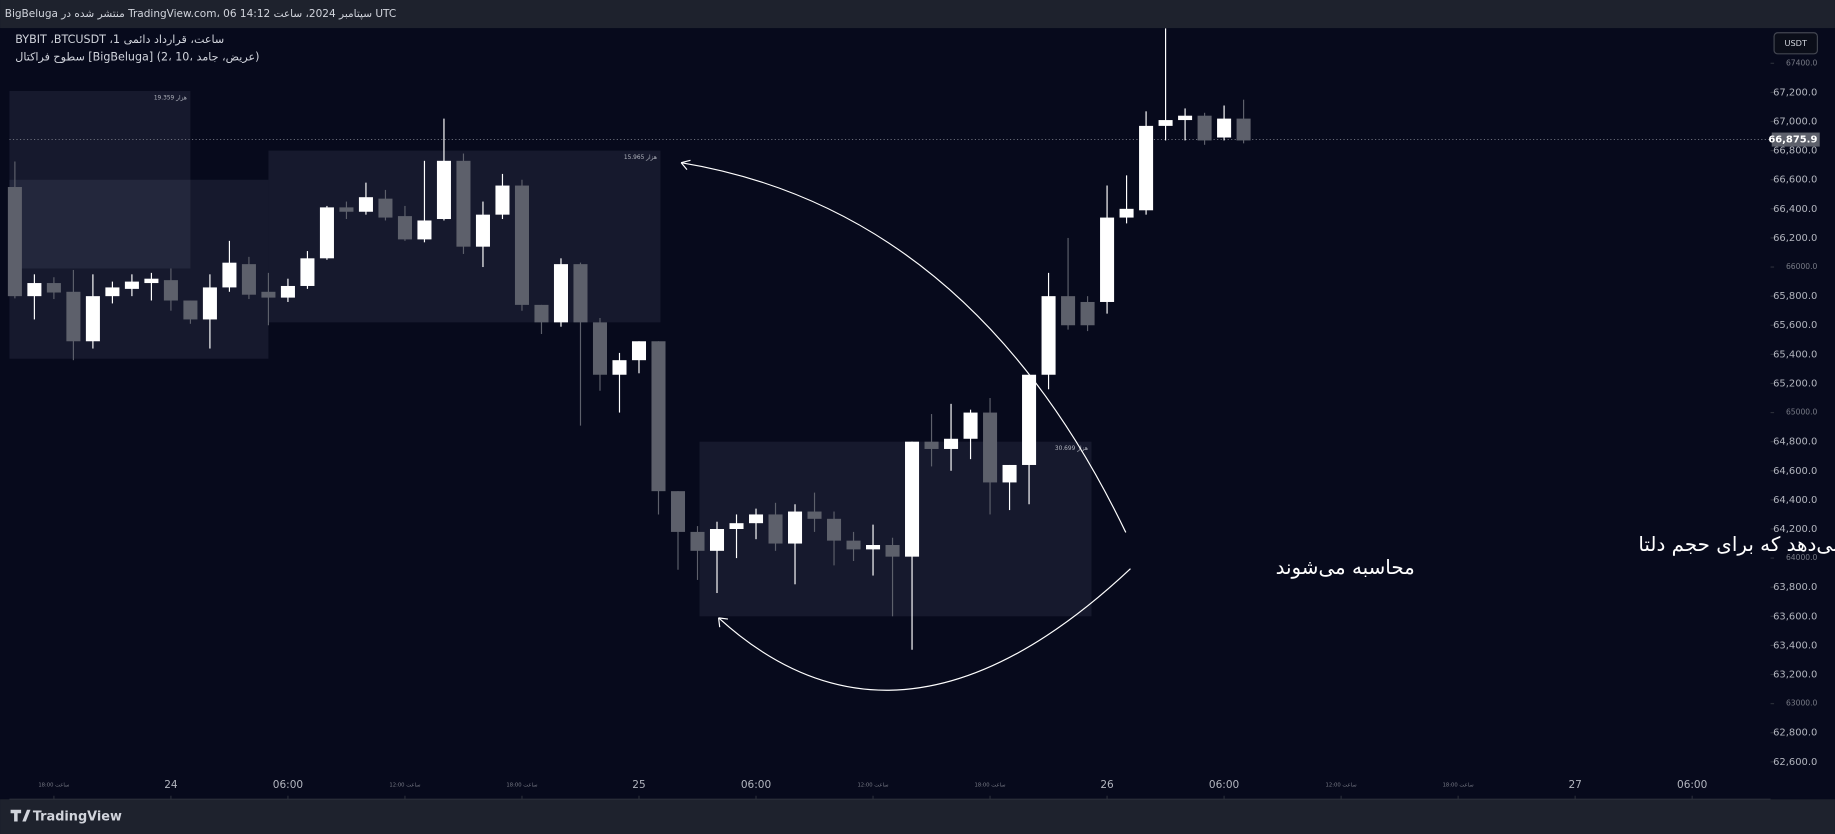  Describe the element at coordinates (1574, 785) in the screenshot. I see `x-tick-label: 27` at that location.